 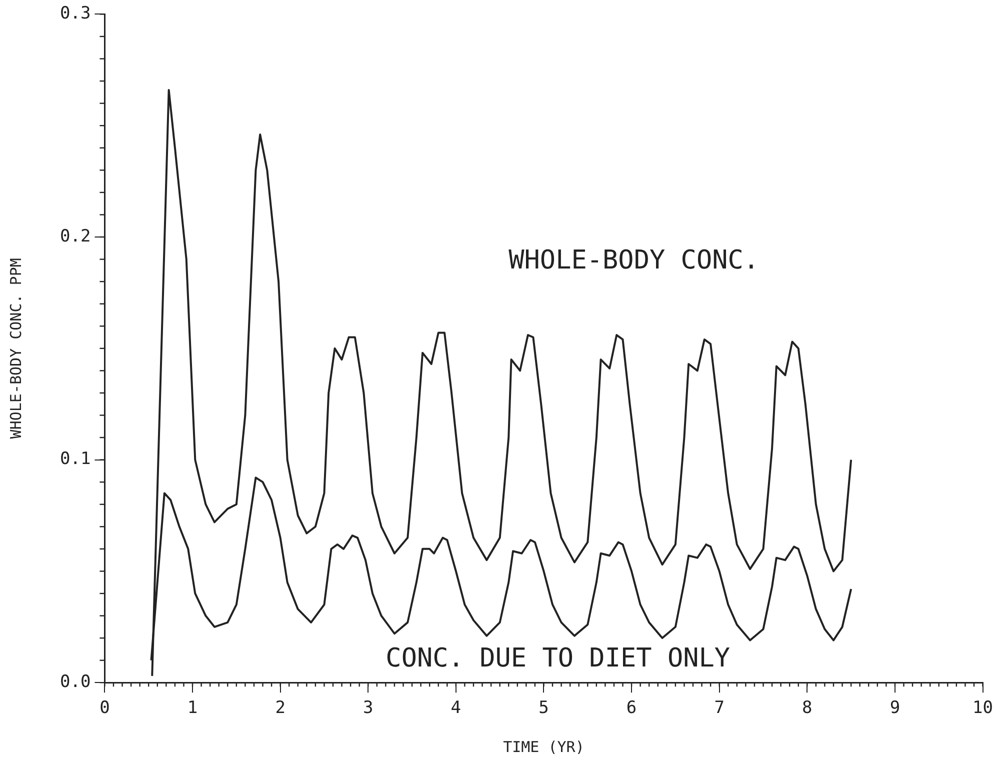 I want to click on series-label: CONC. DUE TO DIET ONLY, so click(x=558, y=658).